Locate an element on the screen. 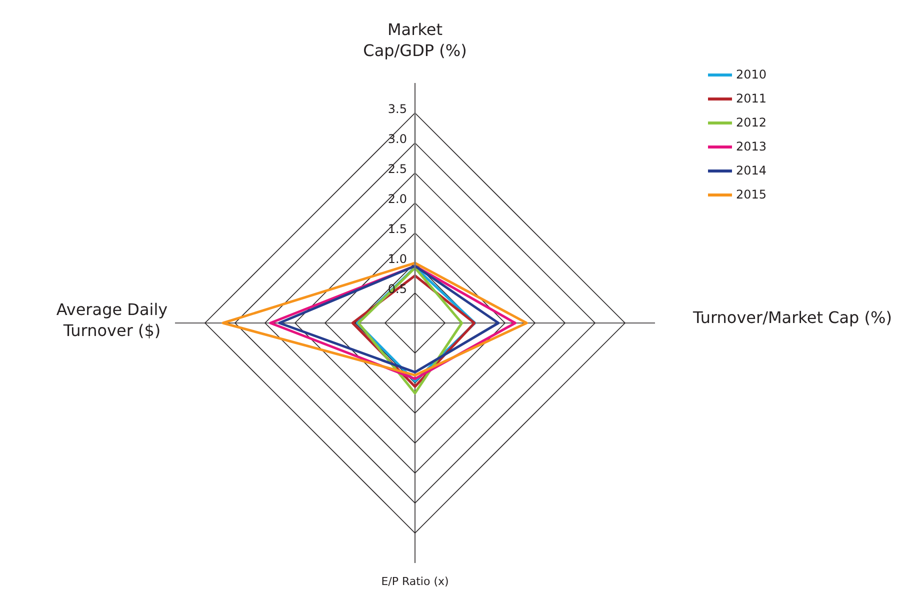 The height and width of the screenshot is (594, 900). spoke-label: Average Daily Turnover ($) is located at coordinates (112, 320).